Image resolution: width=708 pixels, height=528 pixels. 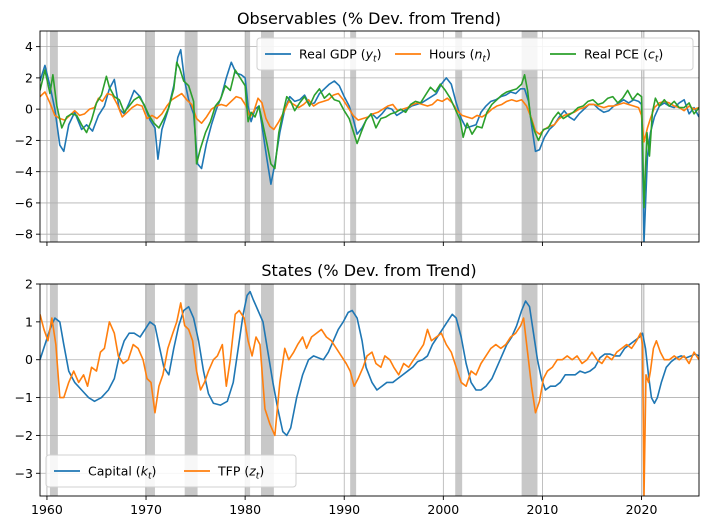 I want to click on legend-label: TFP (zt), so click(x=240, y=473).